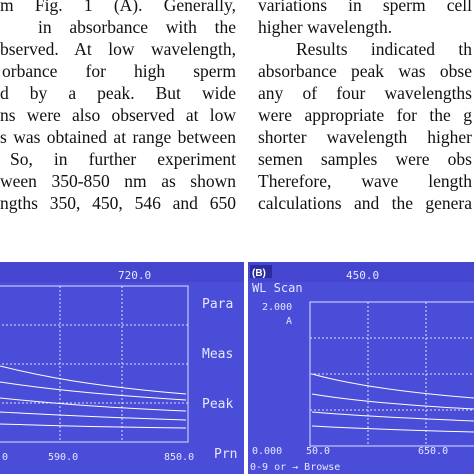 The height and width of the screenshot is (474, 474). What do you see at coordinates (325, 27) in the screenshot?
I see `text-line: higher wavelength.` at bounding box center [325, 27].